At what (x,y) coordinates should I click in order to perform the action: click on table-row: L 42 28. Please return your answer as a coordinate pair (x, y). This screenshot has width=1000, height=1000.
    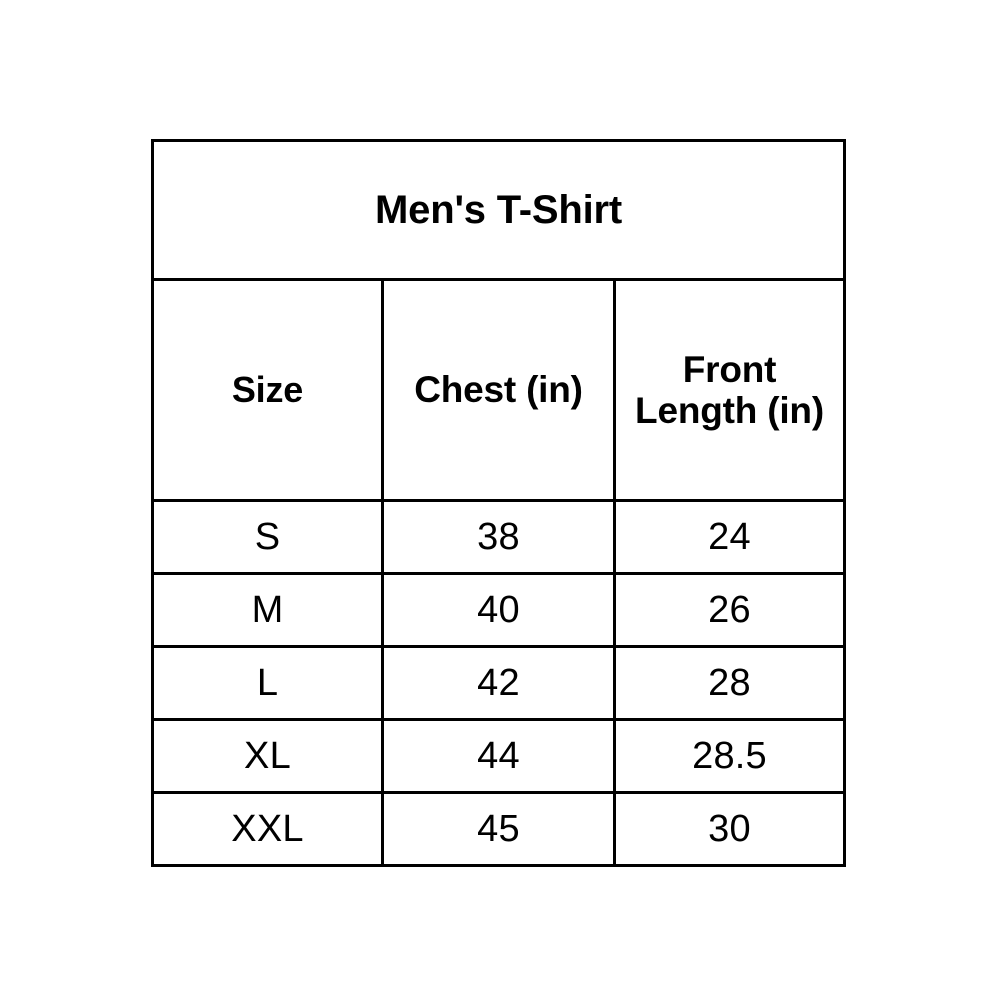
    Looking at the image, I should click on (499, 683).